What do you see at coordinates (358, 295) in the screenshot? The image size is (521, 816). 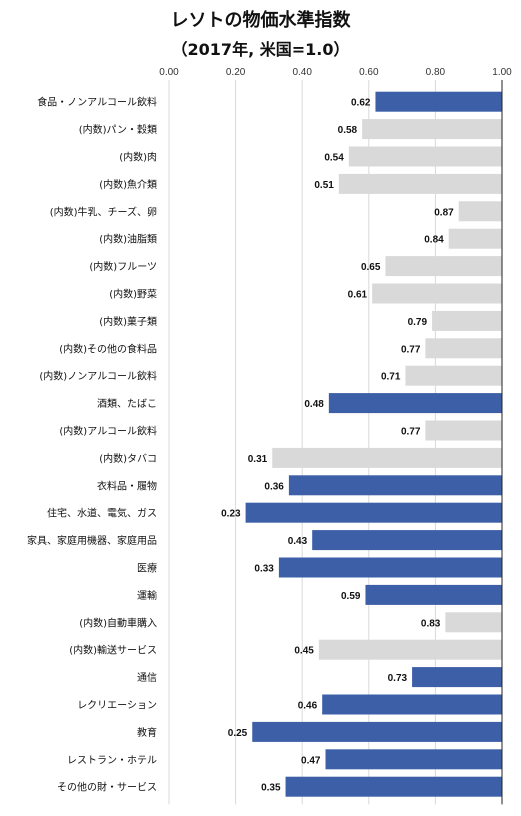 I see `value-label: 0.61` at bounding box center [358, 295].